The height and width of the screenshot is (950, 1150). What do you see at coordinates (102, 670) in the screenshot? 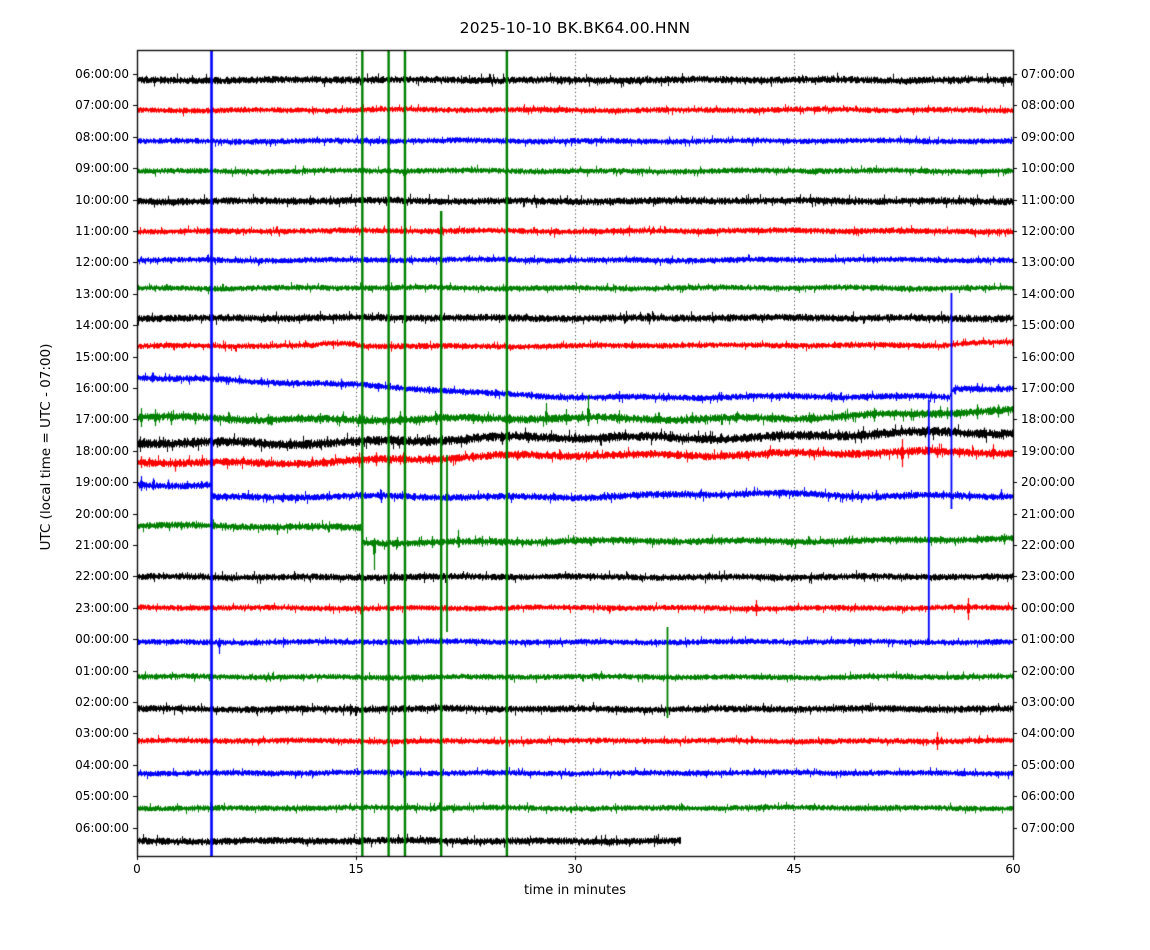
I see `y-tick-label-left: 01:00:00` at bounding box center [102, 670].